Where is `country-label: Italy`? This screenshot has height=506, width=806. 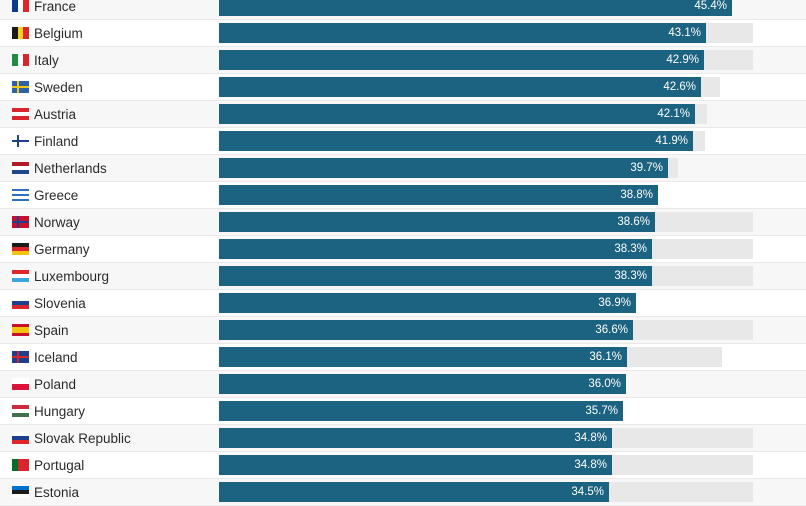
country-label: Italy is located at coordinates (46, 60).